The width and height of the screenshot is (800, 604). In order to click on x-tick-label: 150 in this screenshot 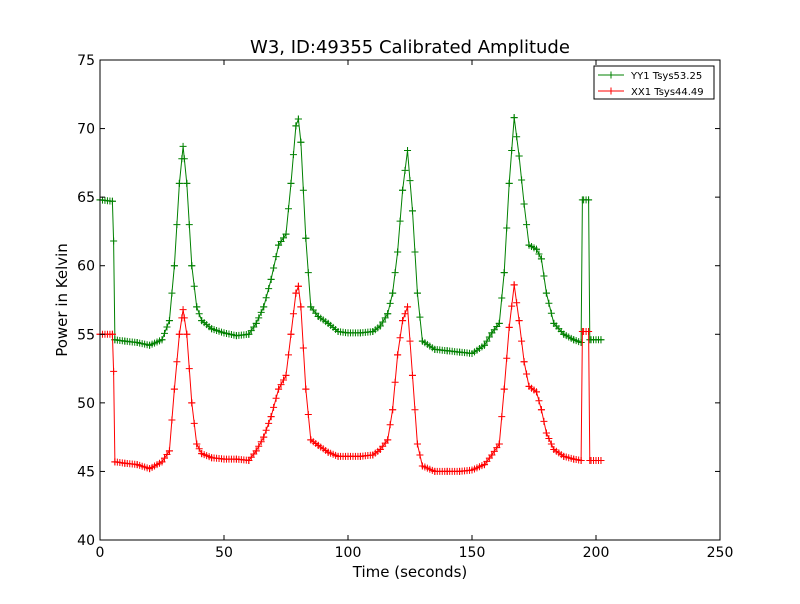, I will do `click(472, 553)`.